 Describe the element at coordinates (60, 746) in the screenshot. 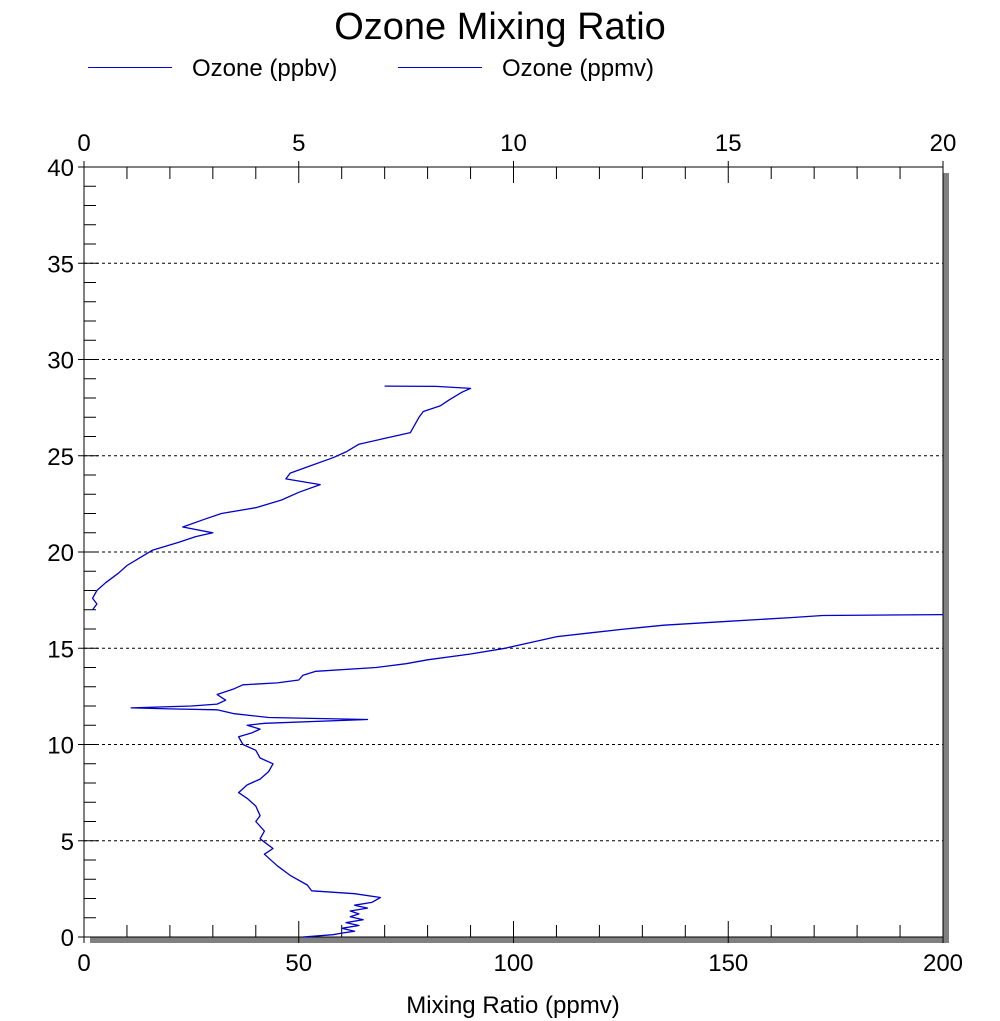

I see `y-tick-label-10: 10` at that location.